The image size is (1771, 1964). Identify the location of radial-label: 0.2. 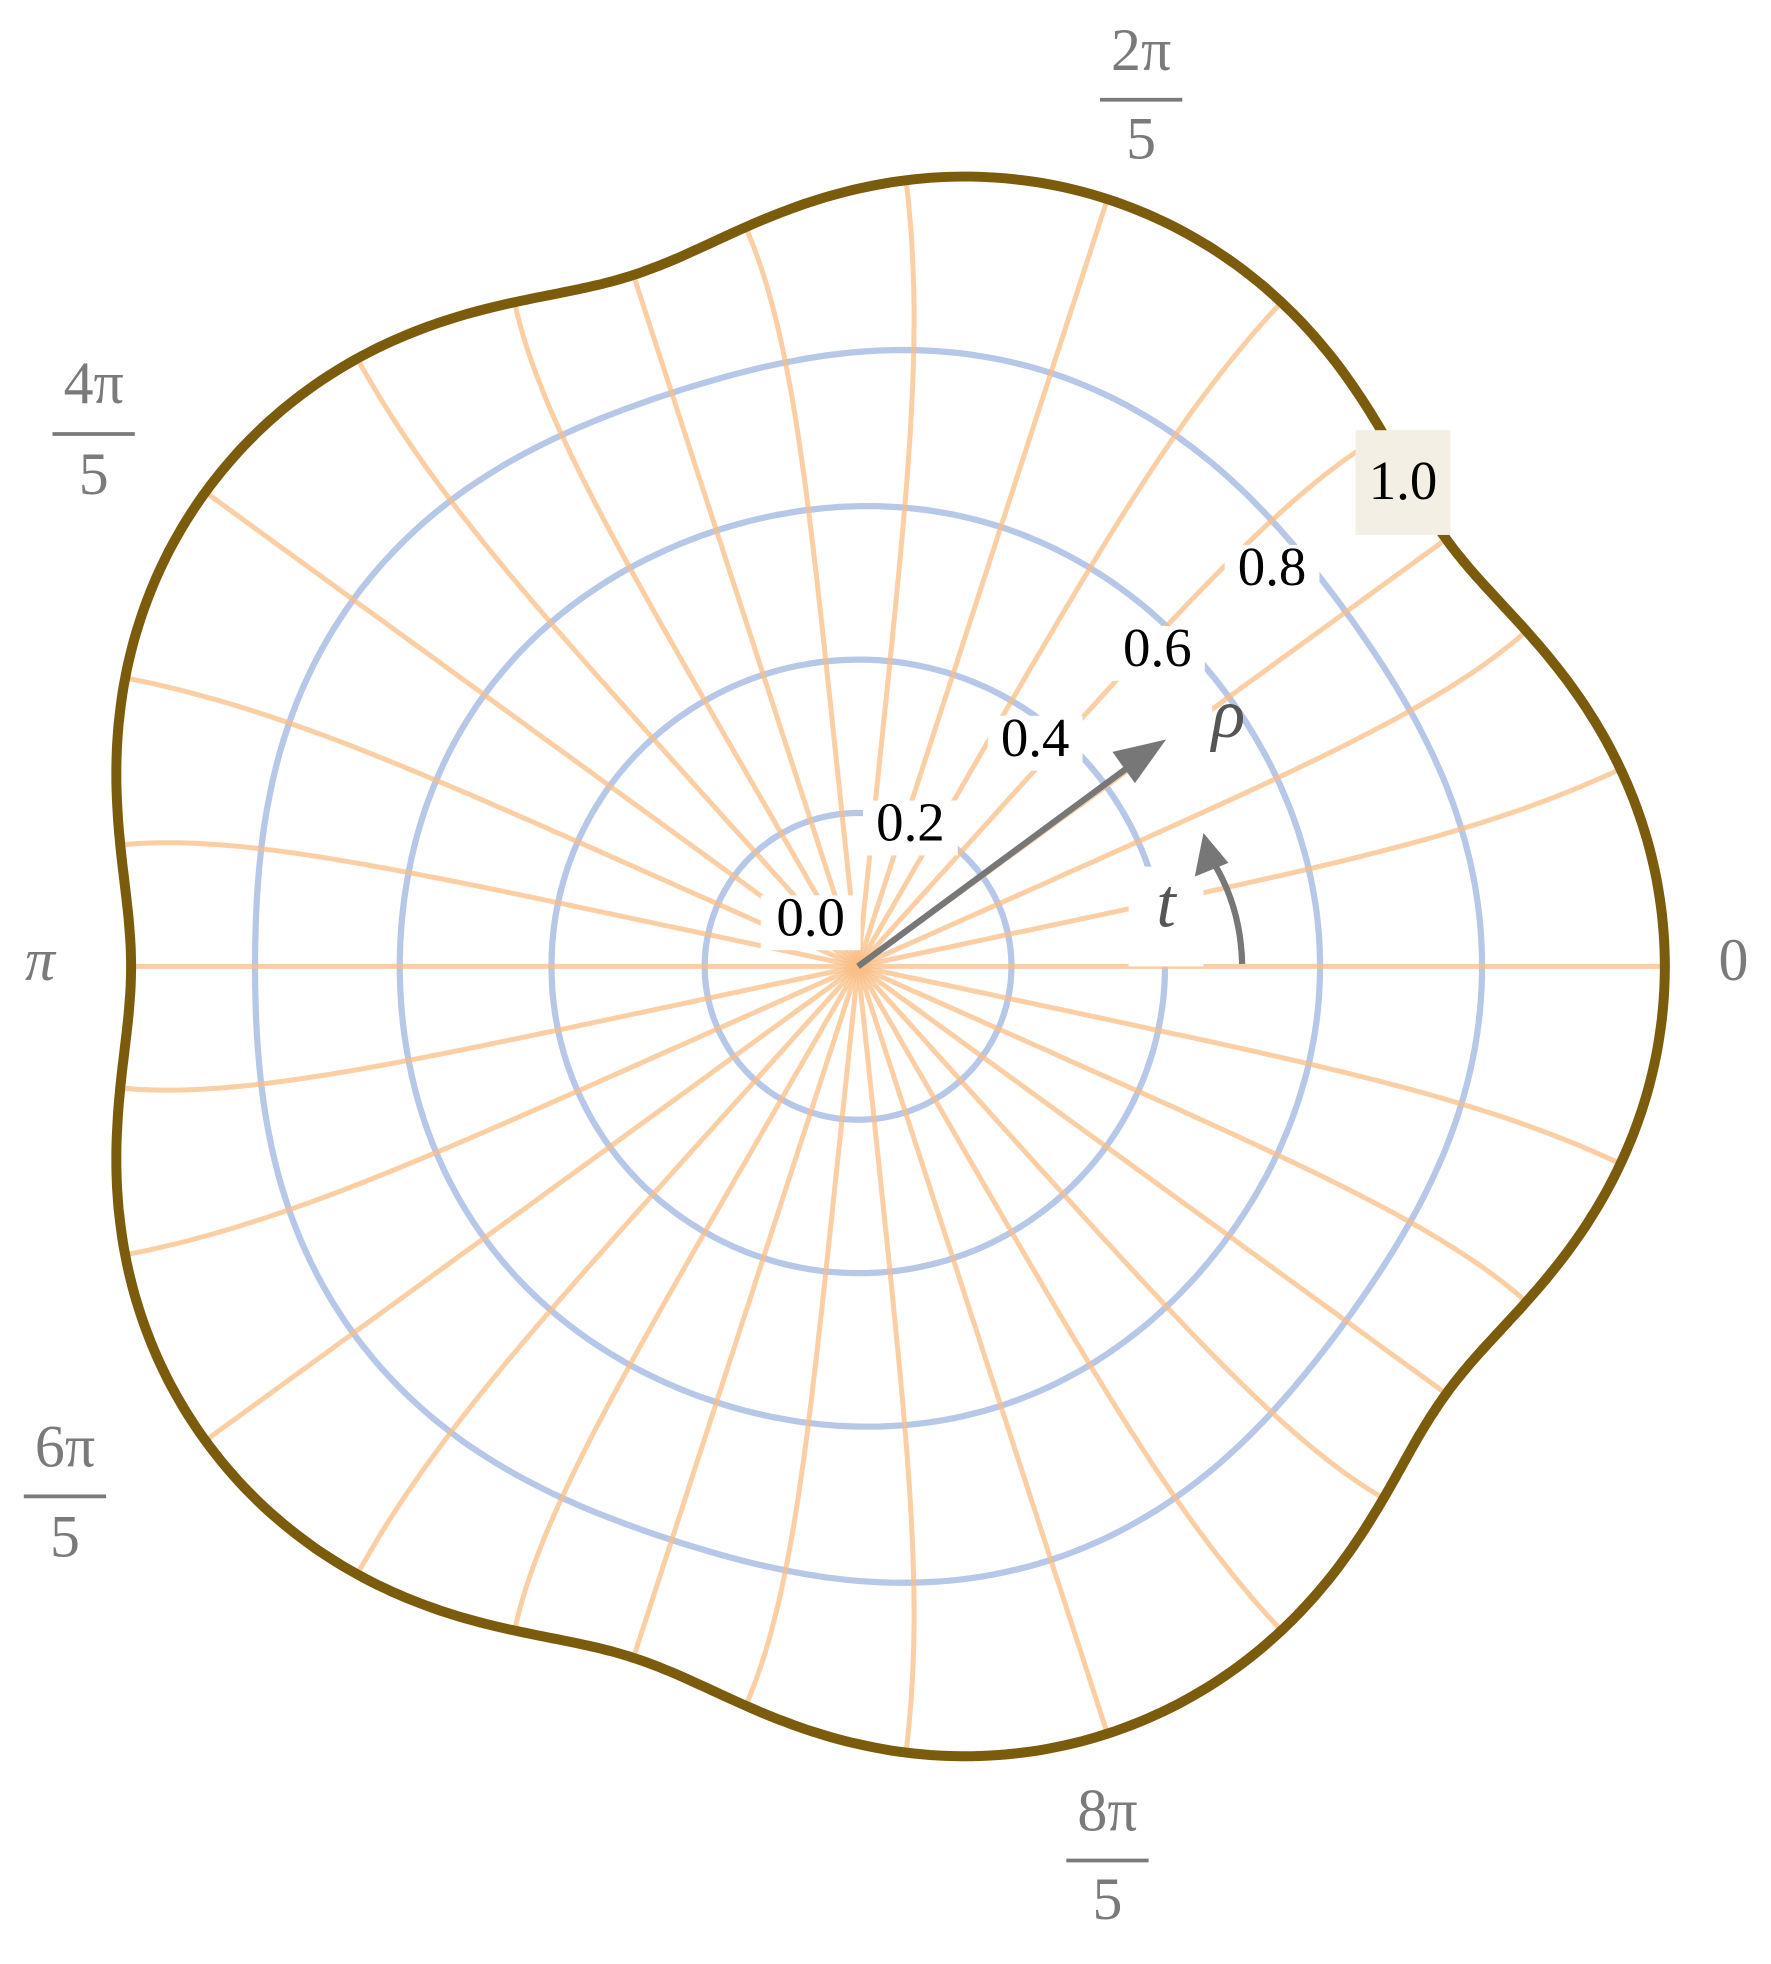
(910, 822).